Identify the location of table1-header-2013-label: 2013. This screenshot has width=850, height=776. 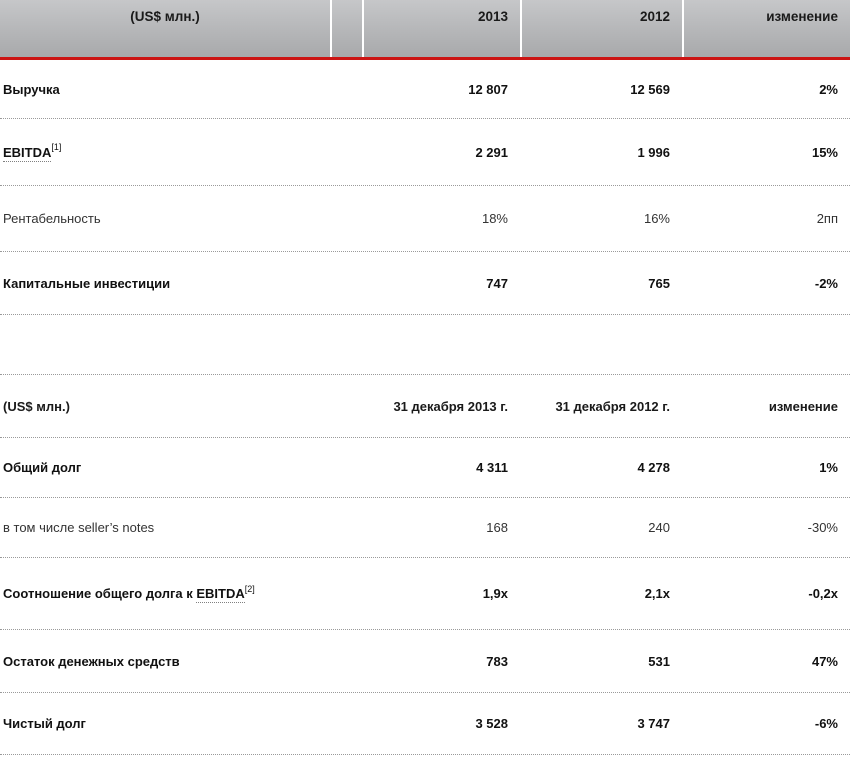
(492, 16).